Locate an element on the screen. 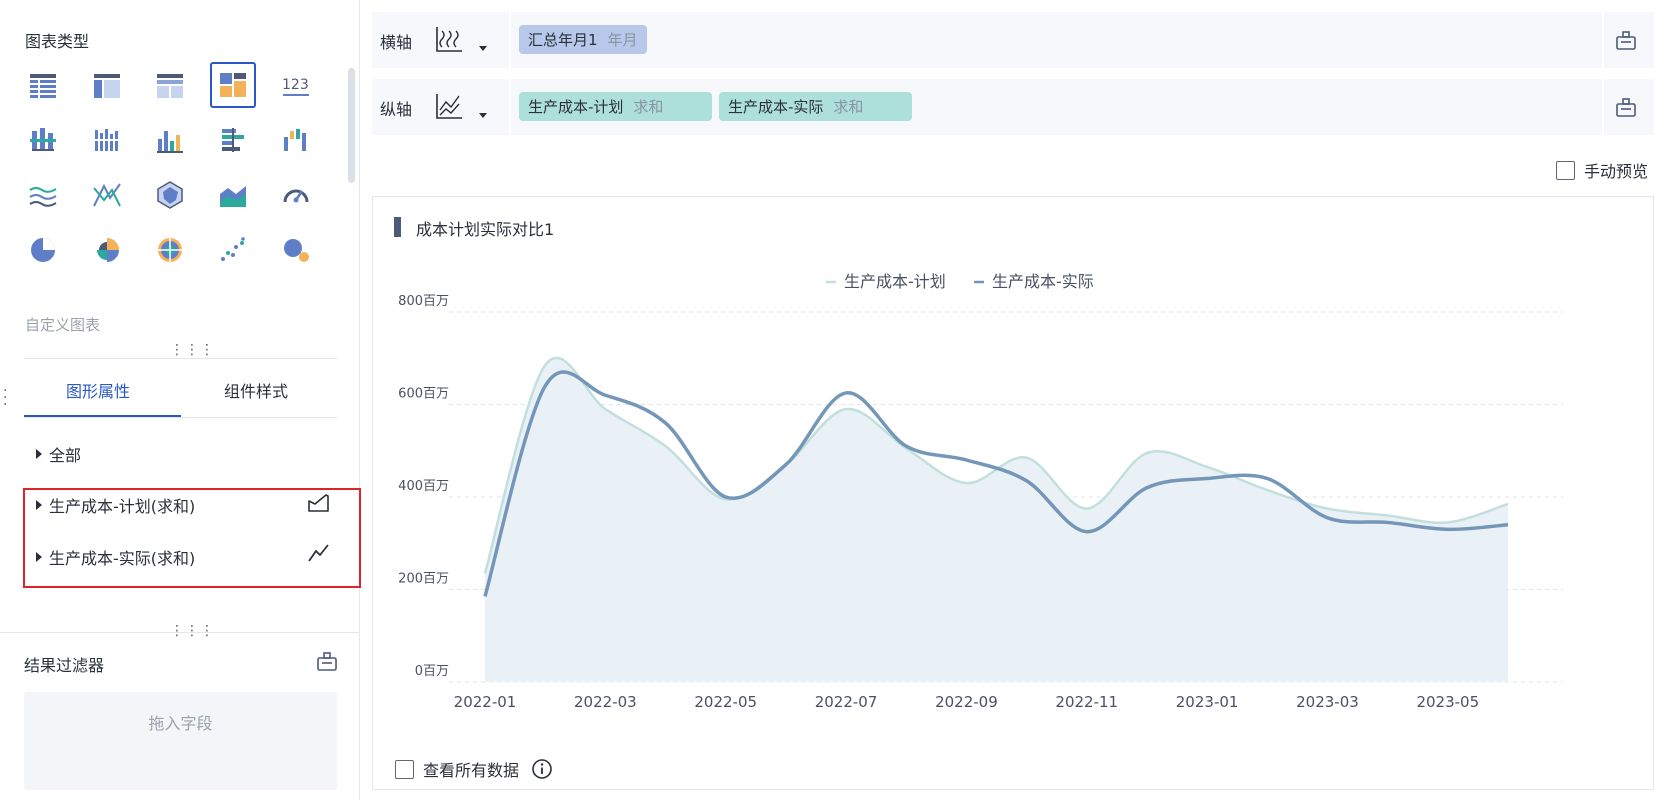 The image size is (1666, 800). property-item-actual: 生产成本-实际(求和) is located at coordinates (115, 557).